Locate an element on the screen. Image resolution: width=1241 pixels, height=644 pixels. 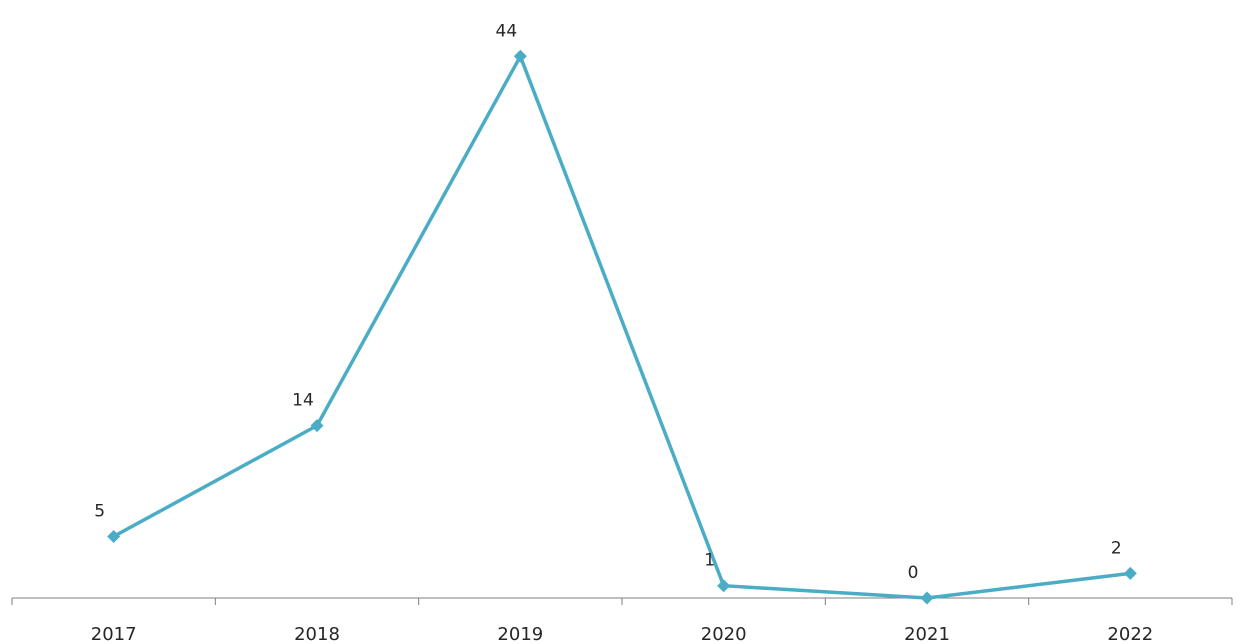
x-tick-label: 2019 is located at coordinates (520, 634).